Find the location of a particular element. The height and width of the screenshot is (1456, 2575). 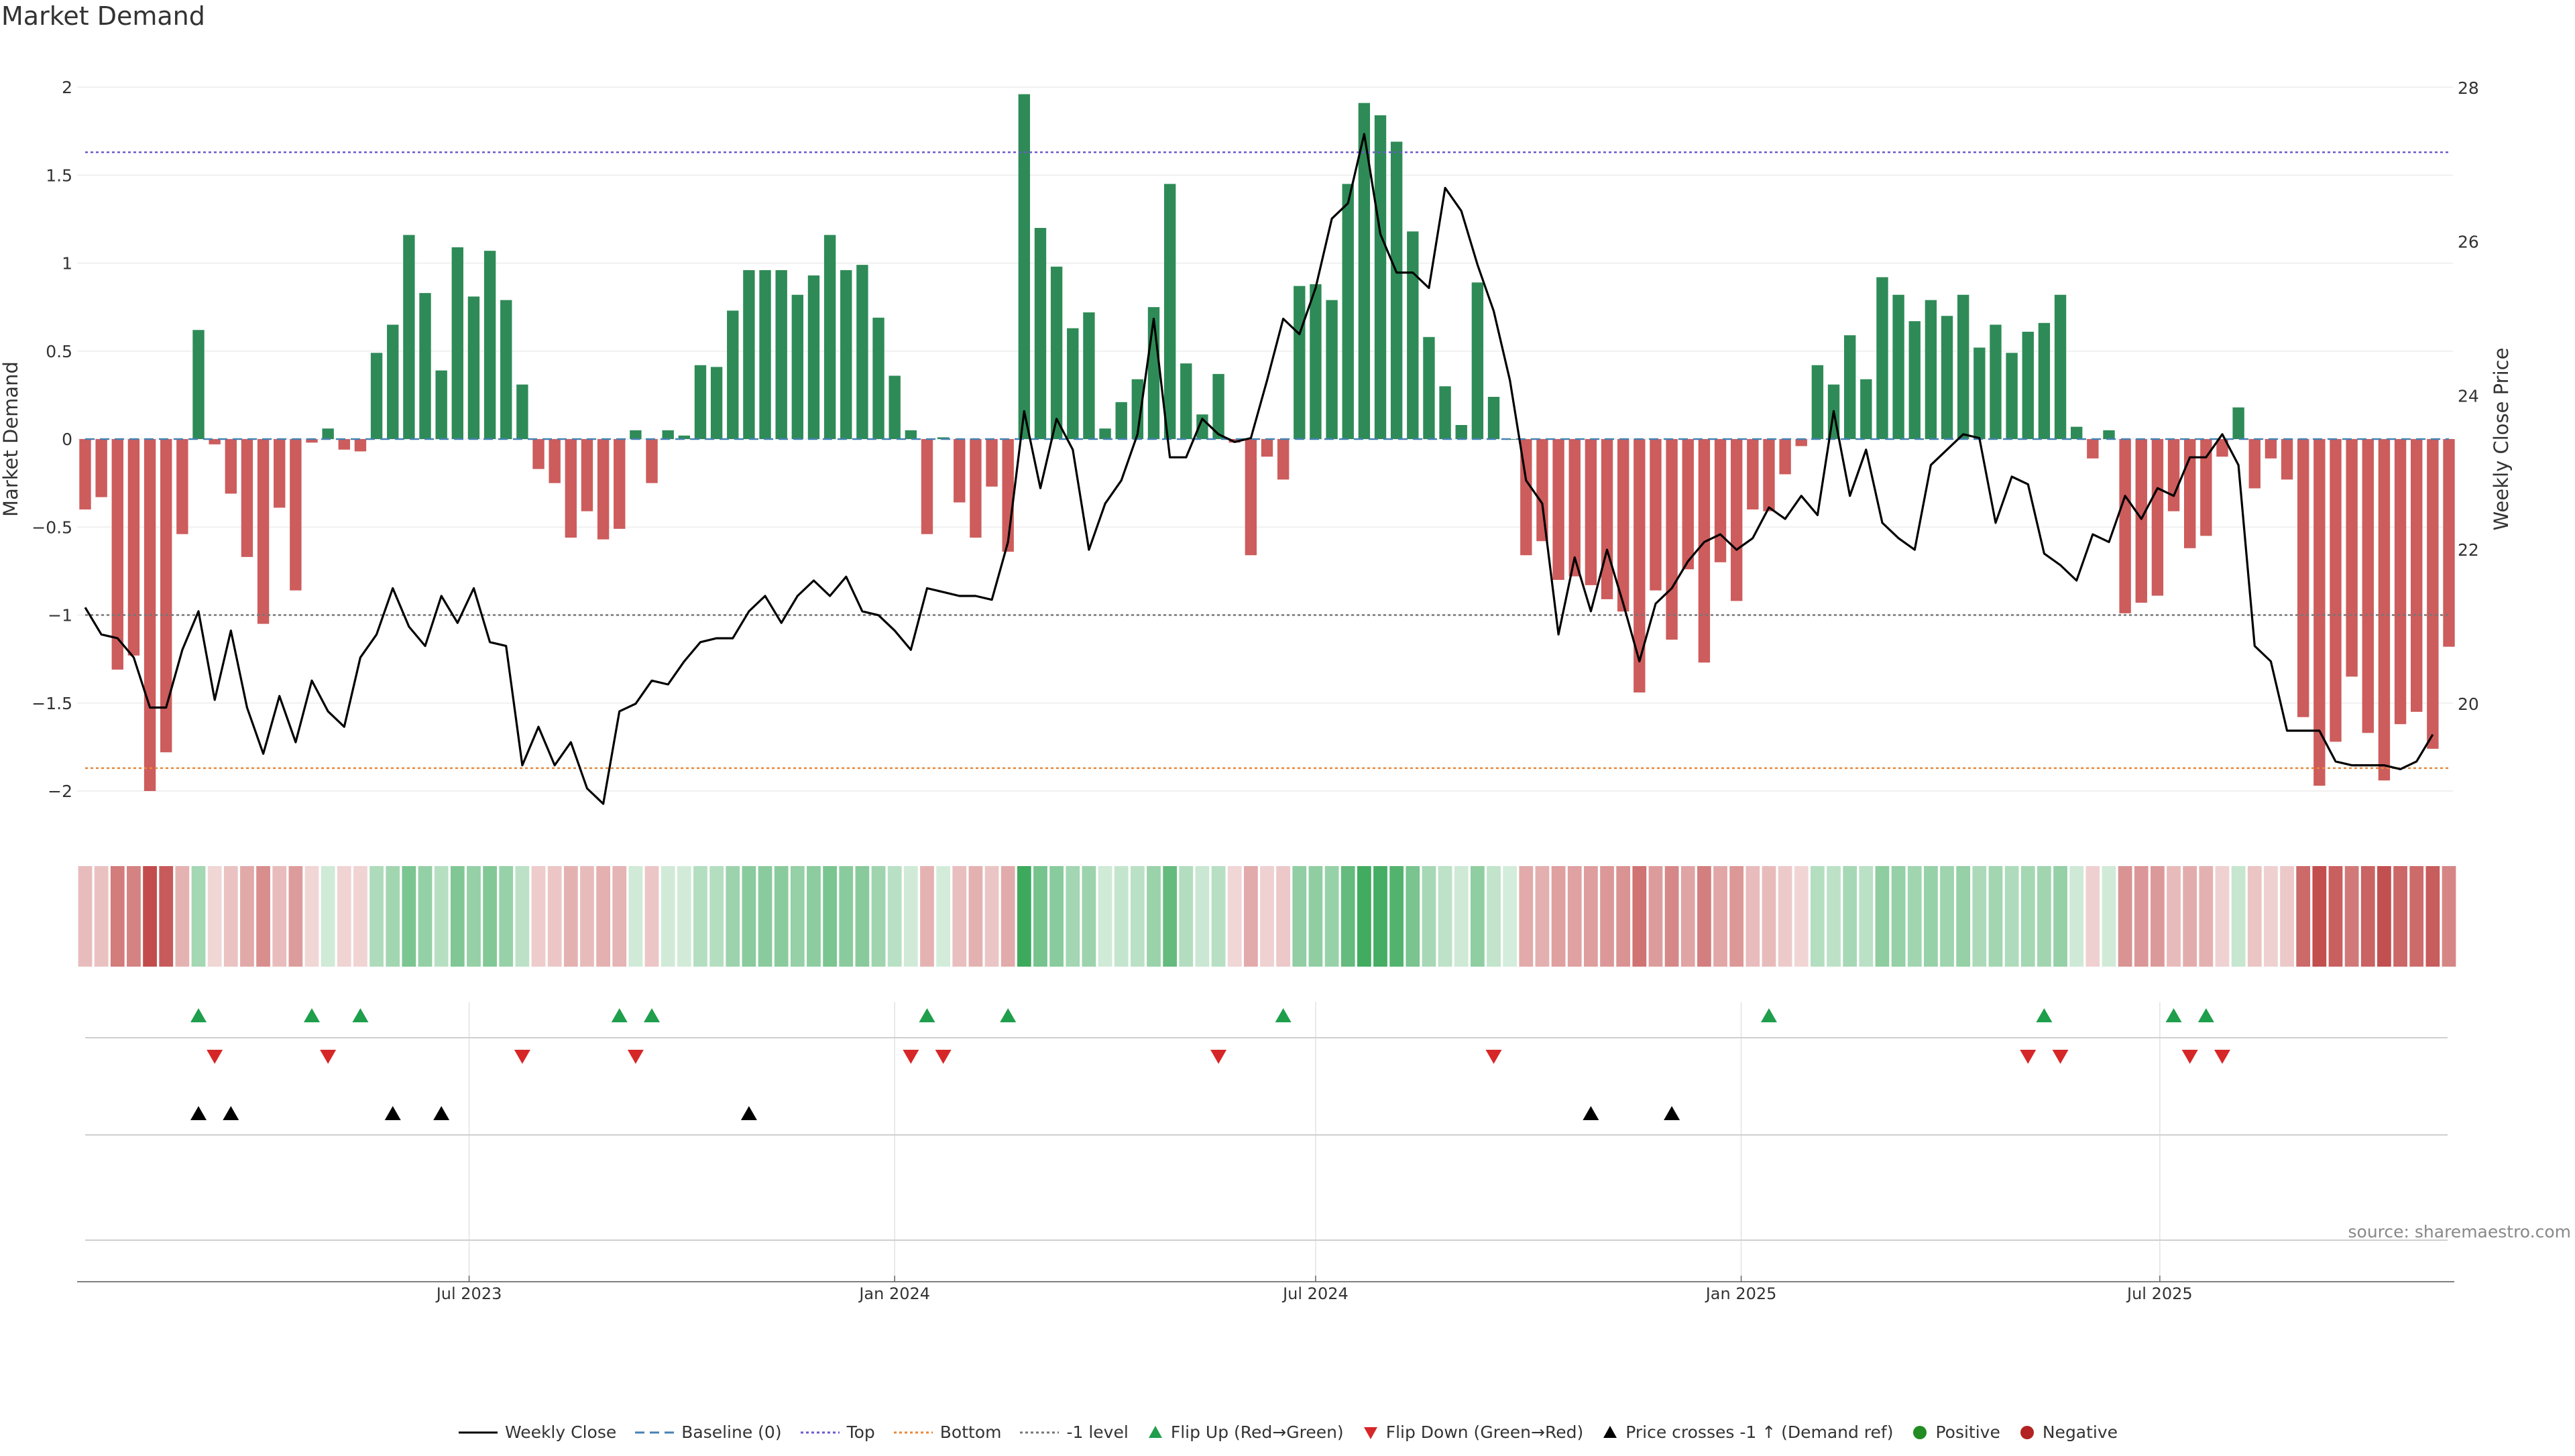

y-tick-label: 0 is located at coordinates (67, 439).